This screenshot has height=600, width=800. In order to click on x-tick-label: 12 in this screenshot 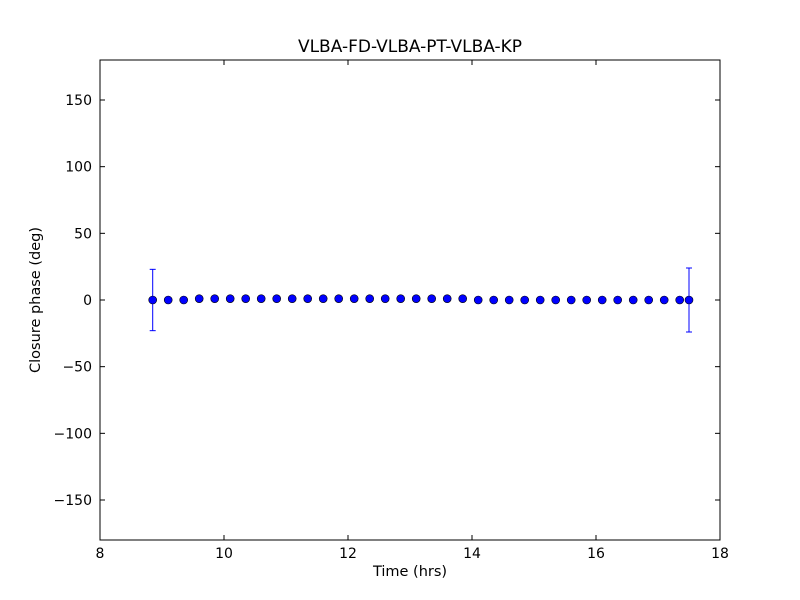, I will do `click(348, 554)`.